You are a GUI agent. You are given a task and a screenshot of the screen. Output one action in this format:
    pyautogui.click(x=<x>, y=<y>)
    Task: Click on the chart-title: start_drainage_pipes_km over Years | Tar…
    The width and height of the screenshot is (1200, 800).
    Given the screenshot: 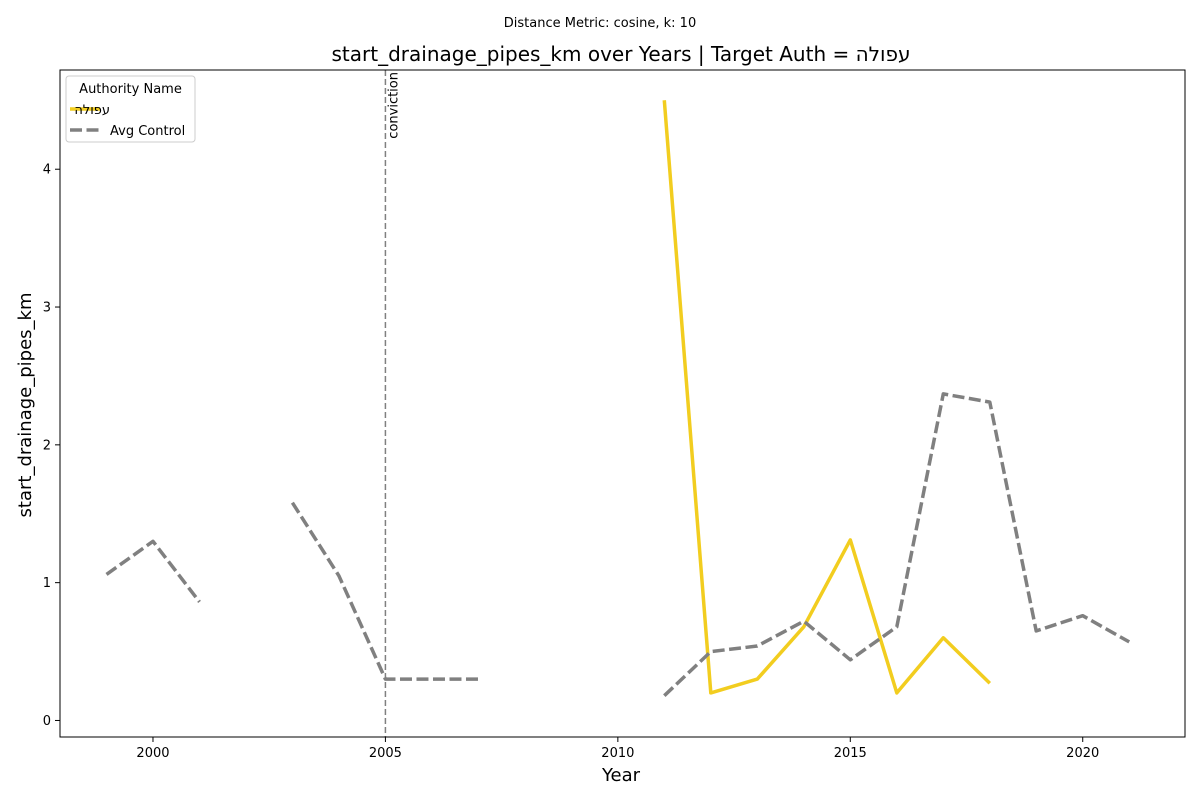 What is the action you would take?
    pyautogui.click(x=621, y=54)
    